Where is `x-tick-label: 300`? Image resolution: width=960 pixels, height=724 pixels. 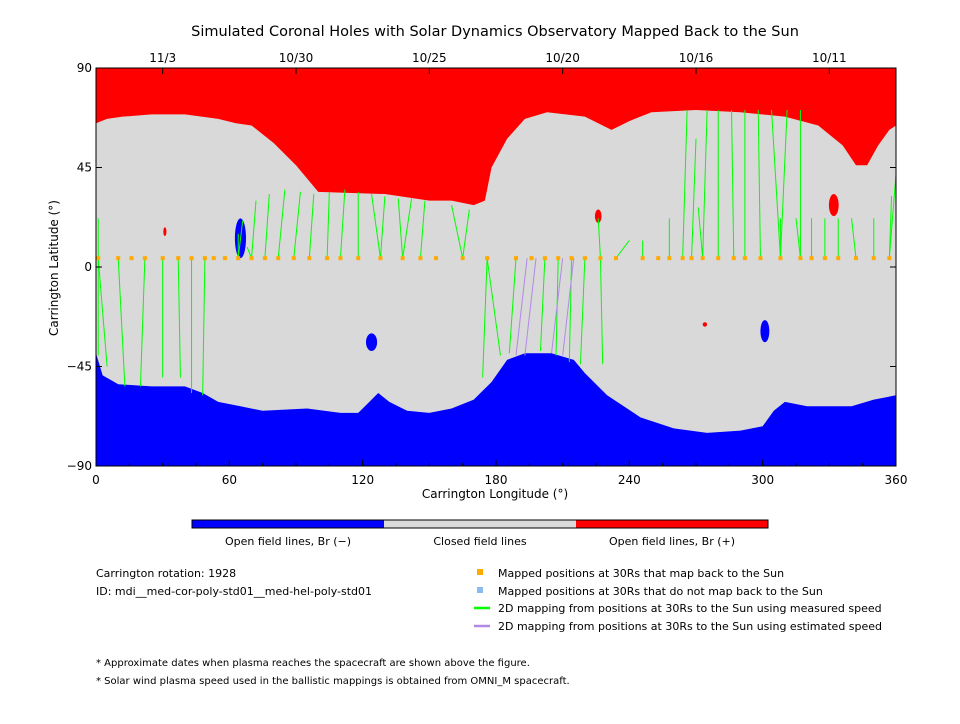 x-tick-label: 300 is located at coordinates (762, 480).